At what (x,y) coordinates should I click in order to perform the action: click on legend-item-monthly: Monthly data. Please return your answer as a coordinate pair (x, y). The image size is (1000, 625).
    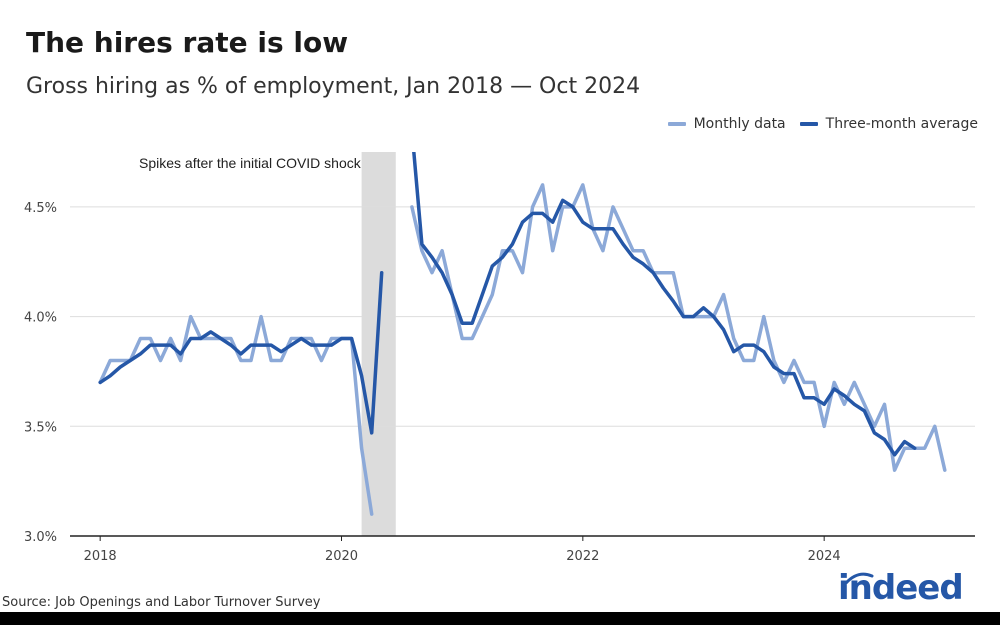
    Looking at the image, I should click on (726, 124).